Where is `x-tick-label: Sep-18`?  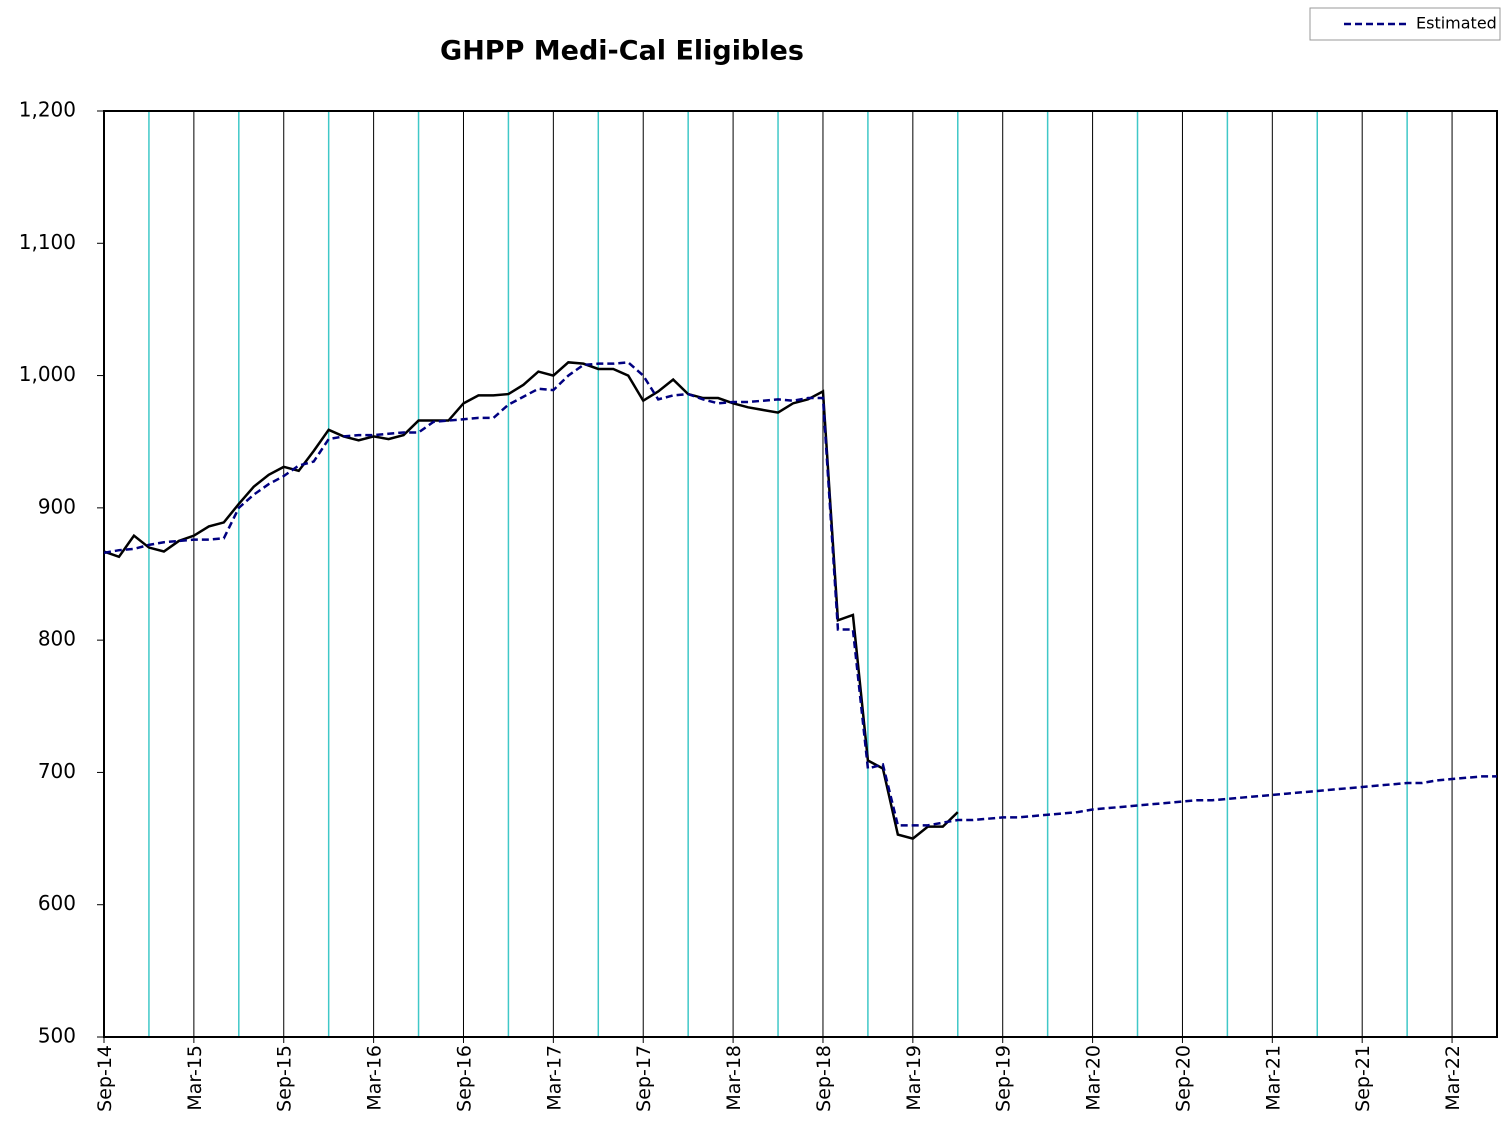 x-tick-label: Sep-18 is located at coordinates (824, 1078).